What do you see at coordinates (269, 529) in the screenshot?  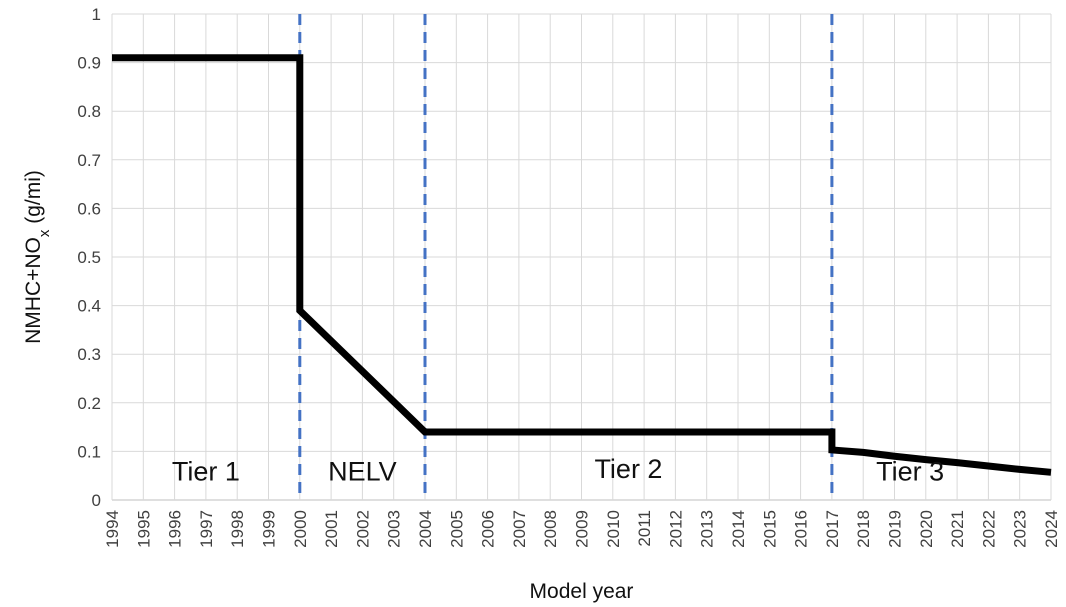 I see `x-tick-label: 1999` at bounding box center [269, 529].